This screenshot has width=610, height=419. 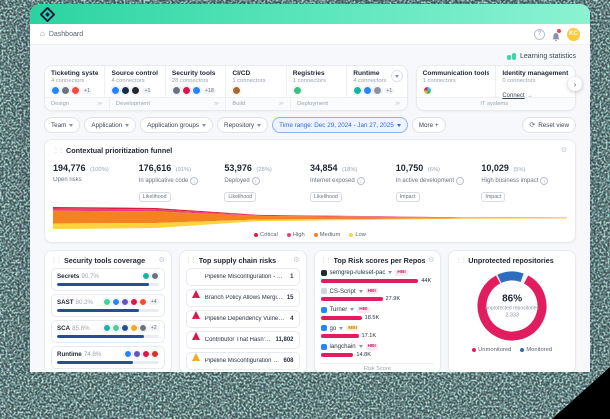 I want to click on notifications-bell-icon, so click(x=556, y=34).